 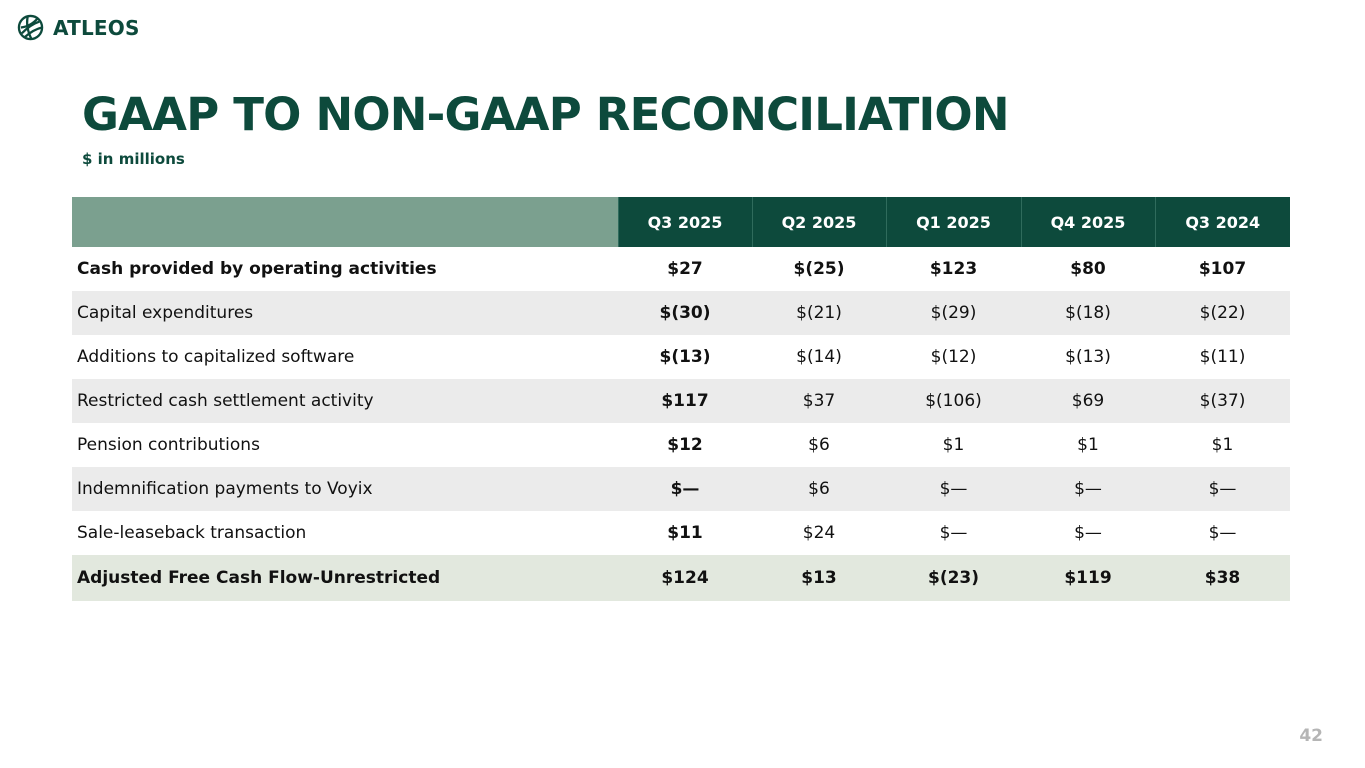 What do you see at coordinates (819, 401) in the screenshot?
I see `table-cell: $37` at bounding box center [819, 401].